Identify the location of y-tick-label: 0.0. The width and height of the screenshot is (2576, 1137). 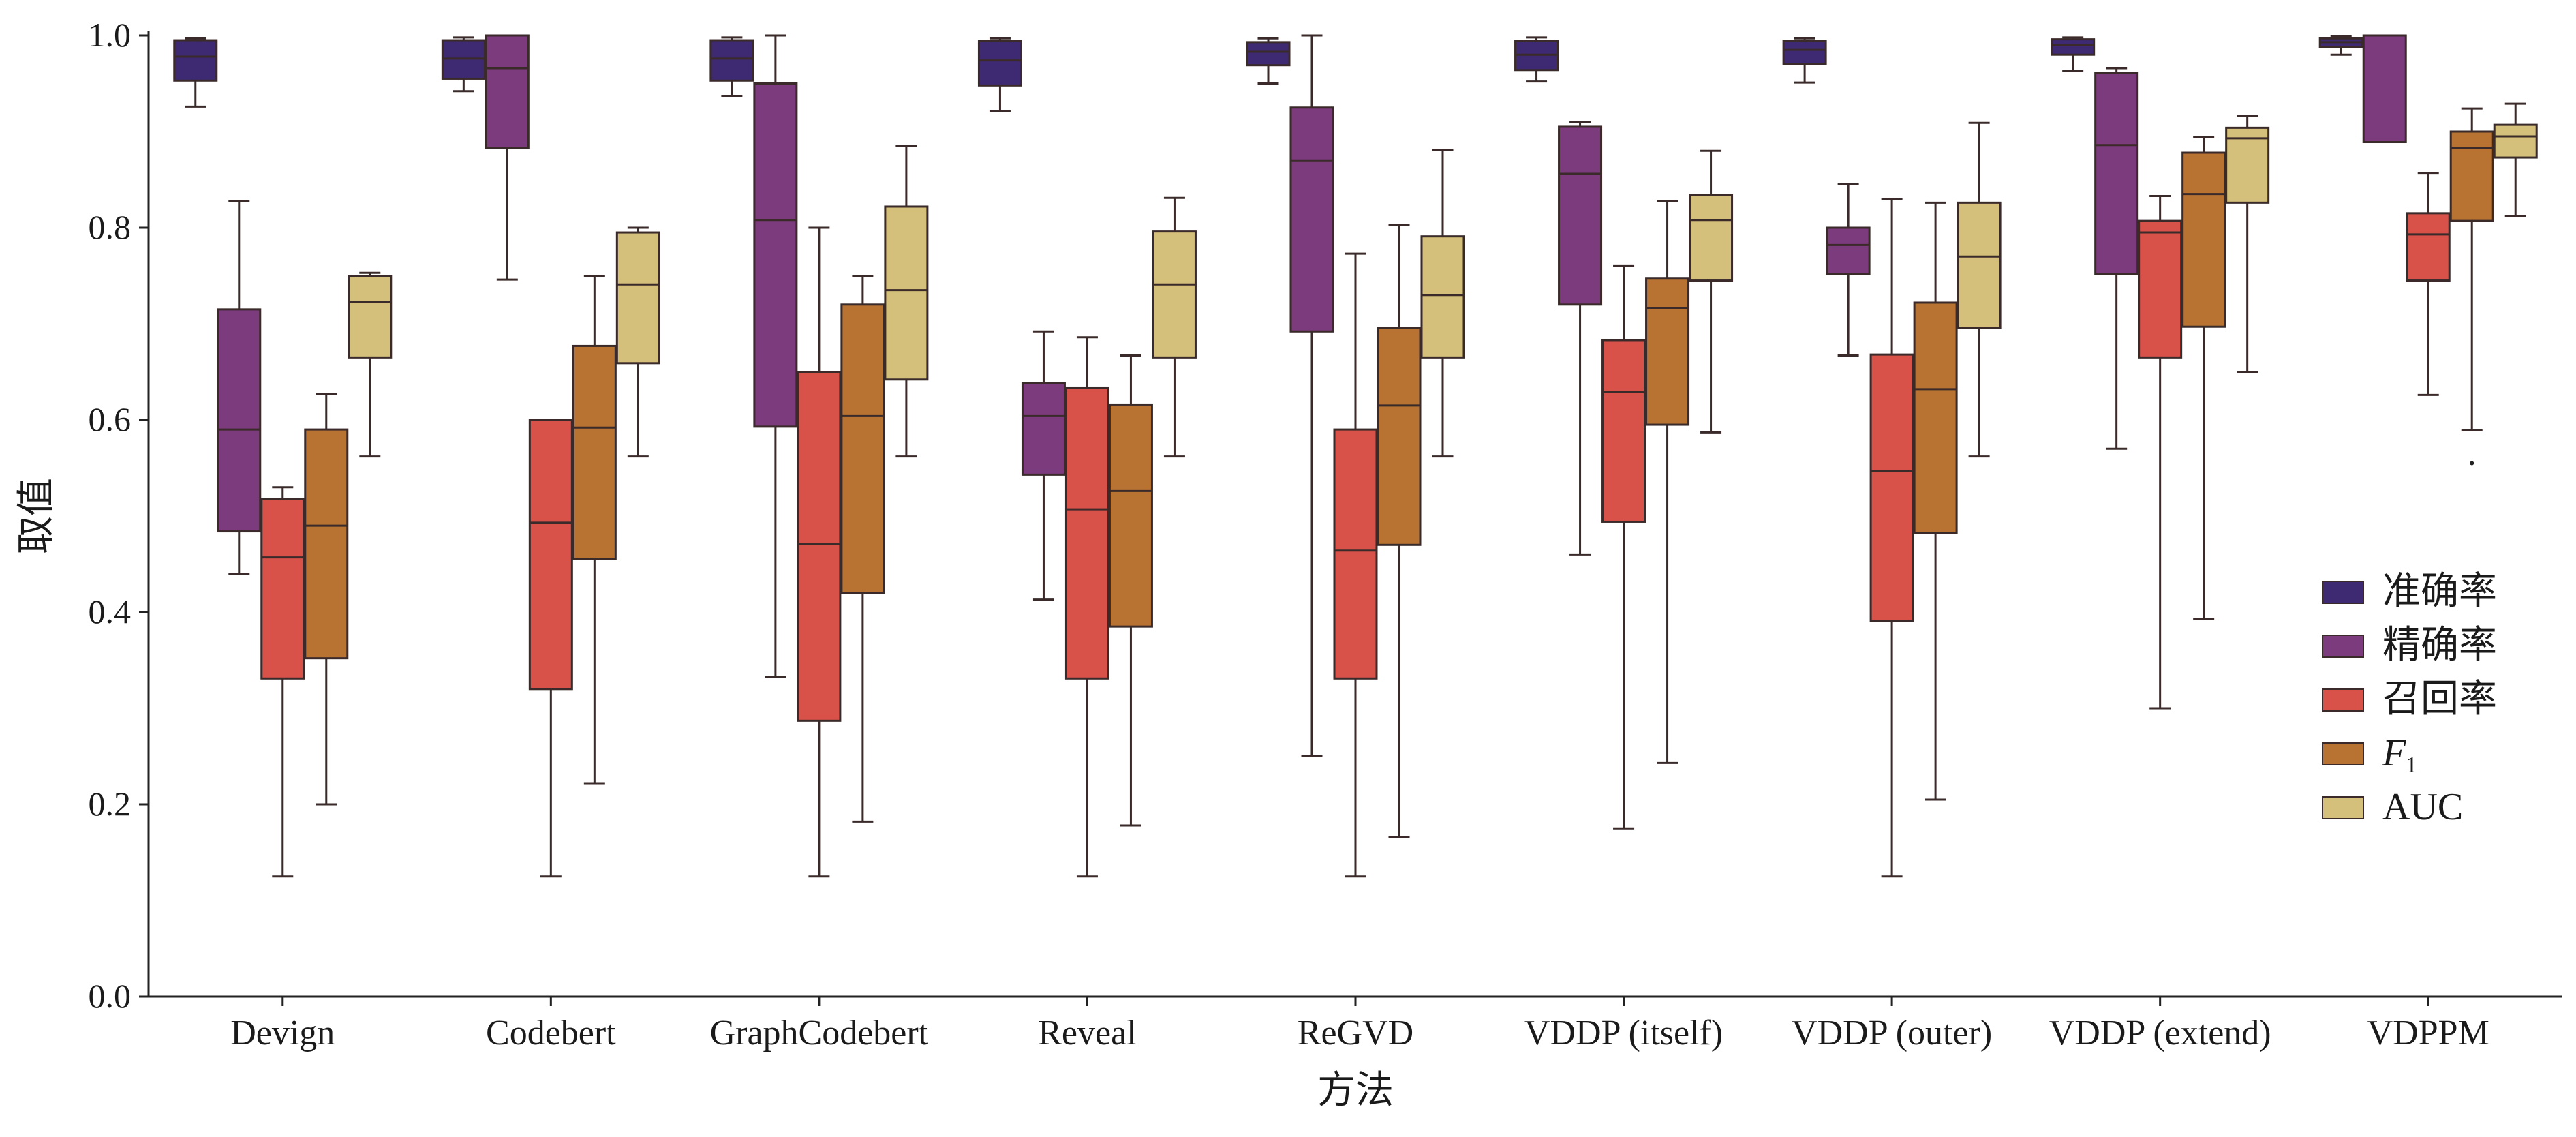
(110, 996).